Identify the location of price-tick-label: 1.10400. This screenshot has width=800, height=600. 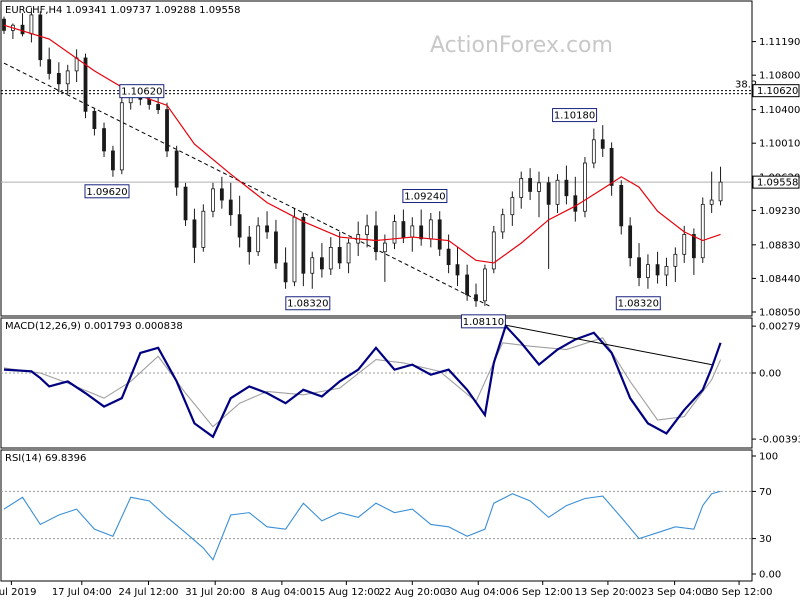
(779, 110).